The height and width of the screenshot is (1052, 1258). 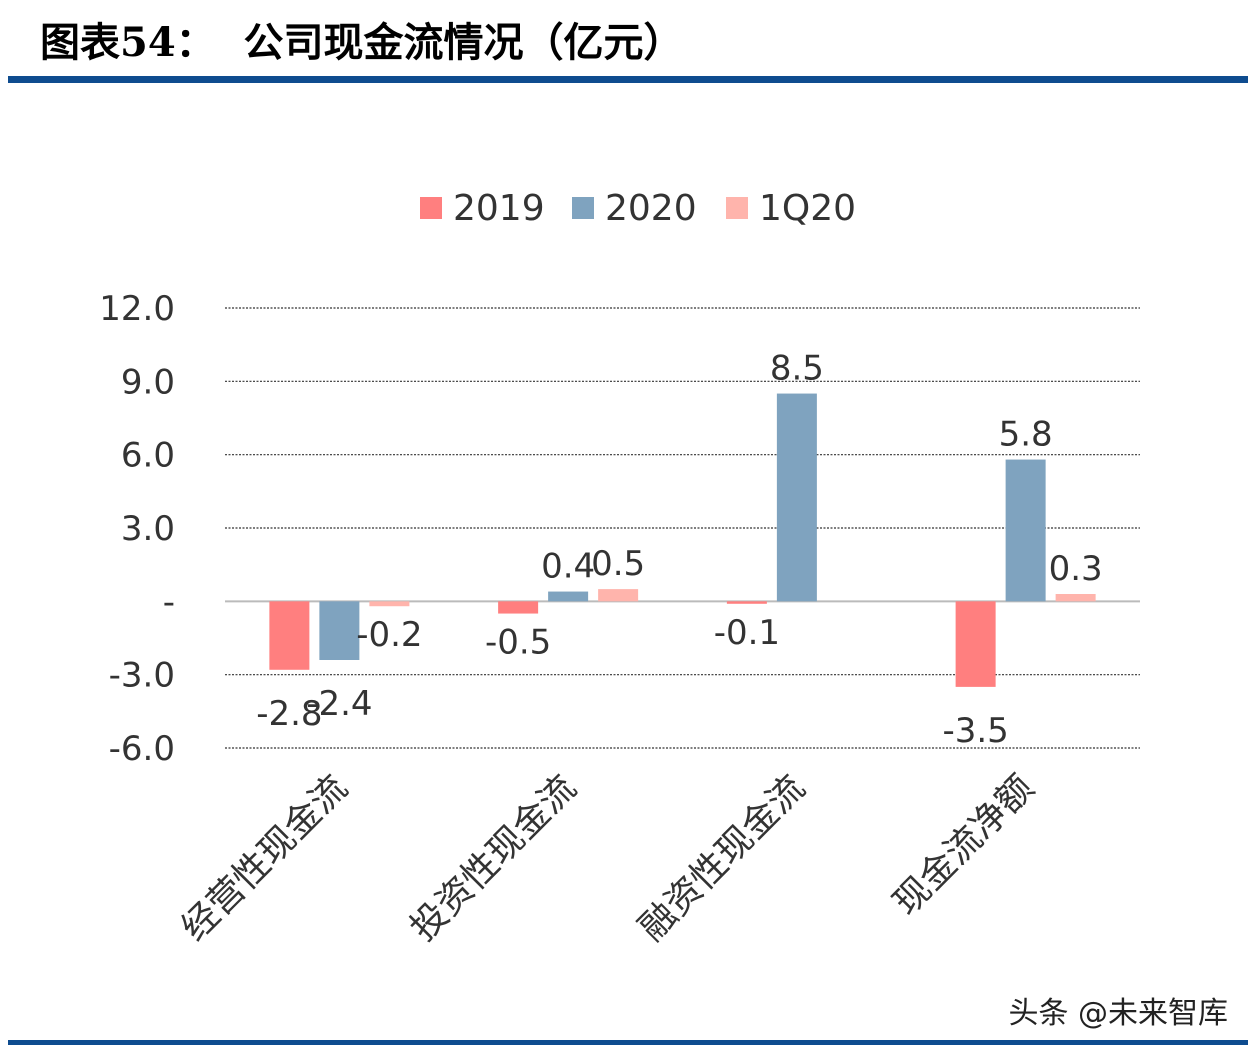 I want to click on y-tick-label: 9.0, so click(x=148, y=382).